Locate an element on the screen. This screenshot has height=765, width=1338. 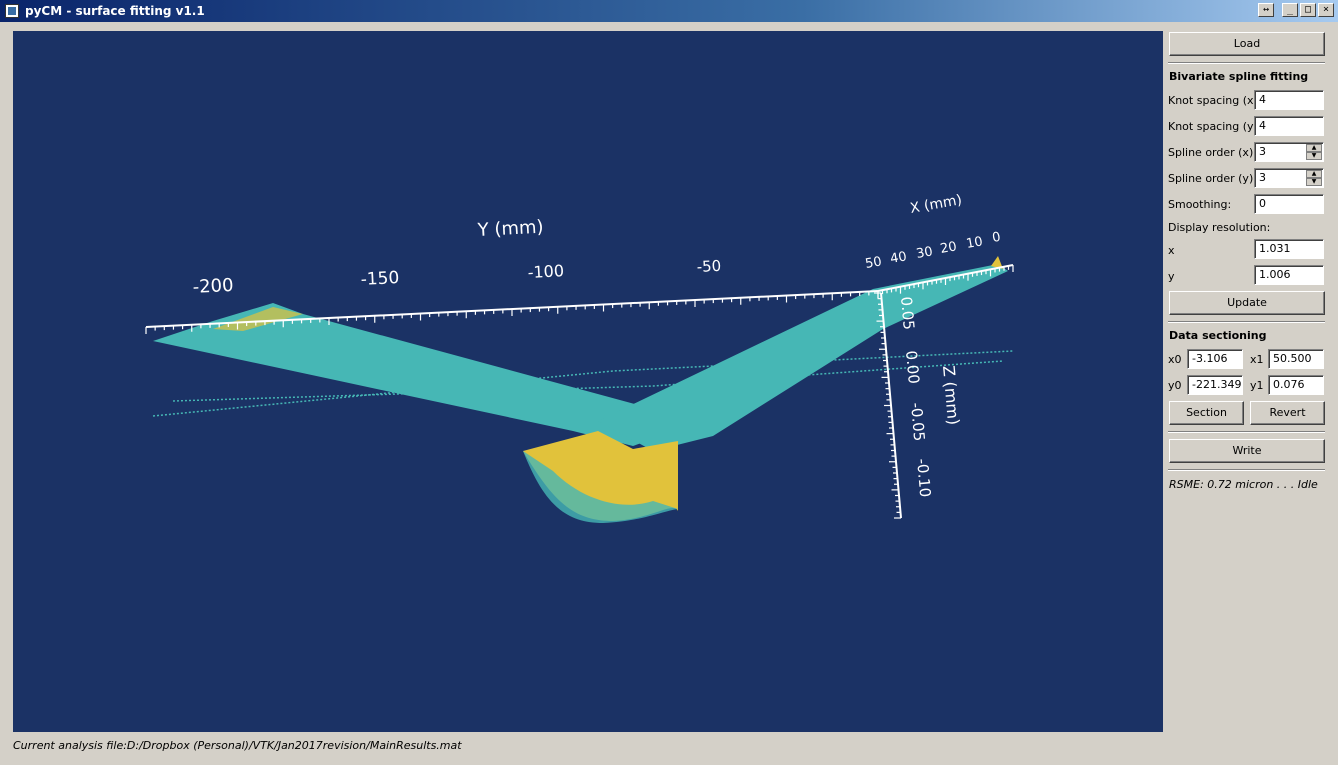
x-tick-label: 20 is located at coordinates (948, 248).